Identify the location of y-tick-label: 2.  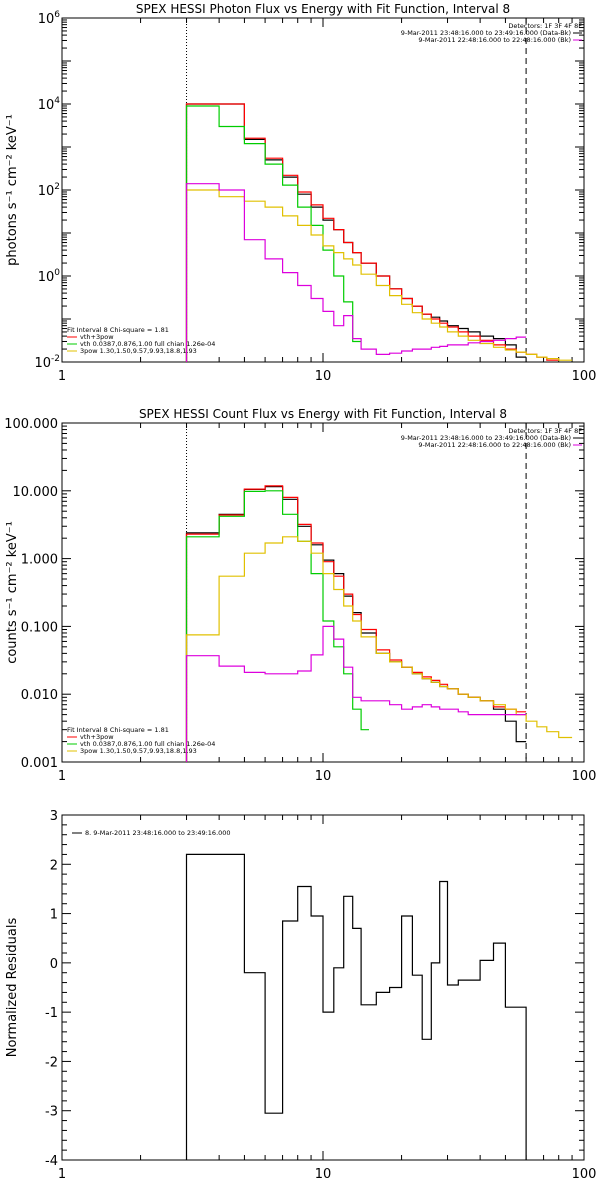
(54, 865).